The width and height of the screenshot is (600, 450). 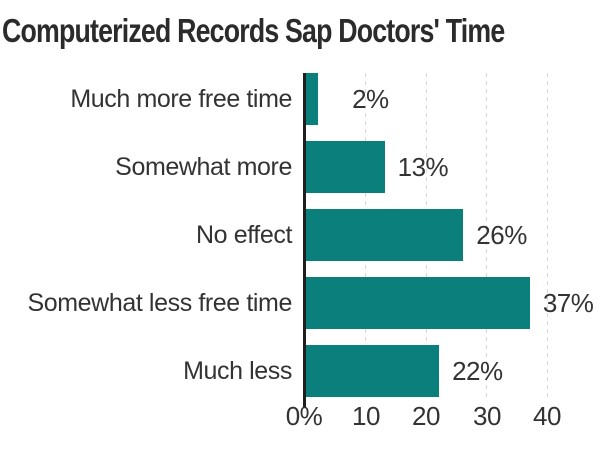 What do you see at coordinates (237, 371) in the screenshot?
I see `category-label: Much less` at bounding box center [237, 371].